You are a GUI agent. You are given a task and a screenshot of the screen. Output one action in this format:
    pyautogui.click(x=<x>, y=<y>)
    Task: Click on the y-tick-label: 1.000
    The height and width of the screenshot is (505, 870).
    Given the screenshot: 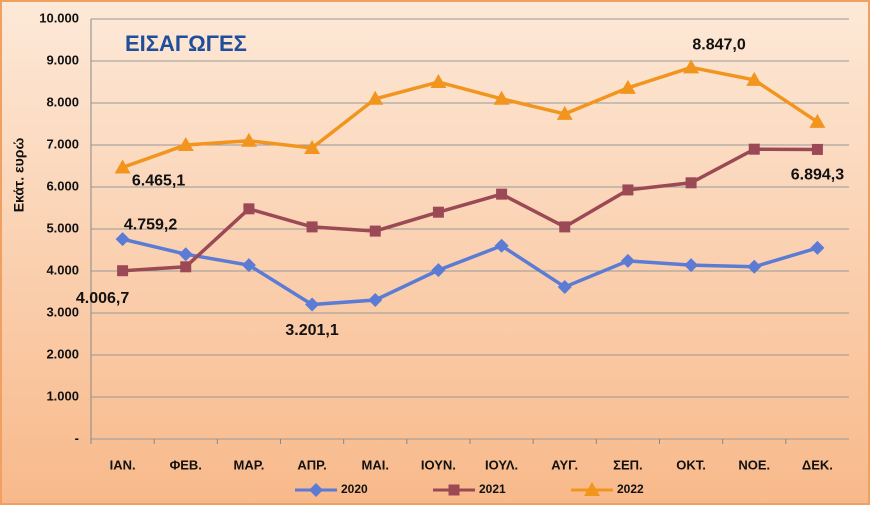 What is the action you would take?
    pyautogui.click(x=62, y=395)
    